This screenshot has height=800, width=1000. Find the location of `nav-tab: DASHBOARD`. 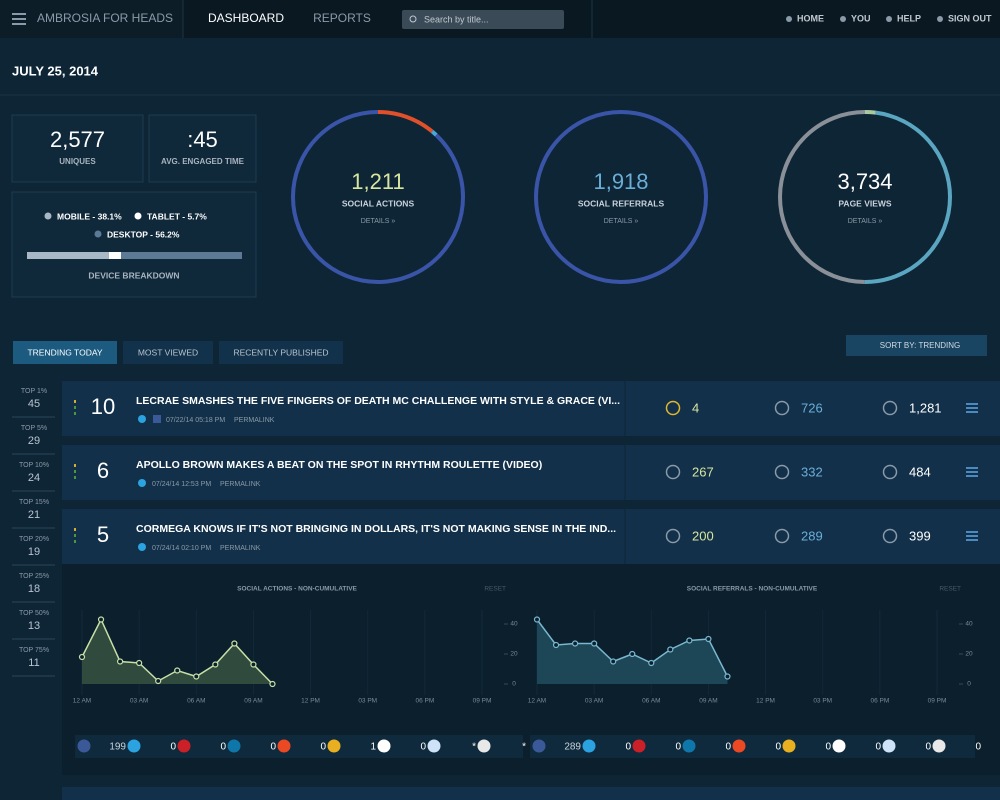

nav-tab: DASHBOARD is located at coordinates (246, 18).